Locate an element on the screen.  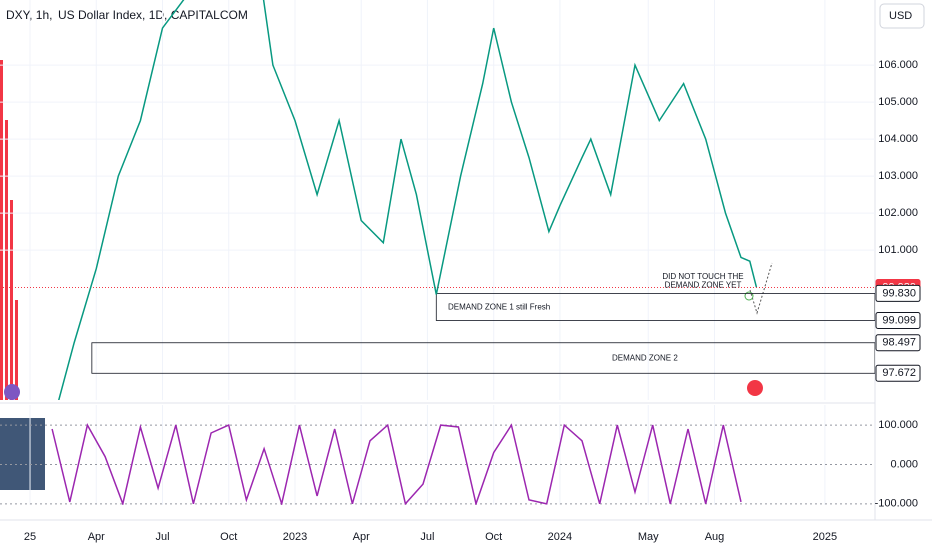
y-tick-label: 106.000 is located at coordinates (898, 65).